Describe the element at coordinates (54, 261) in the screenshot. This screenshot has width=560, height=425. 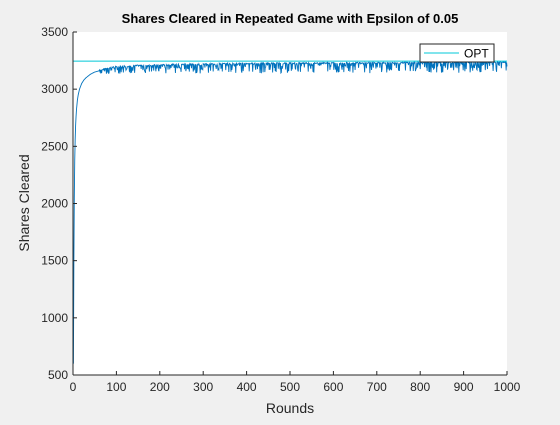
I see `y-tick-label: 1500` at that location.